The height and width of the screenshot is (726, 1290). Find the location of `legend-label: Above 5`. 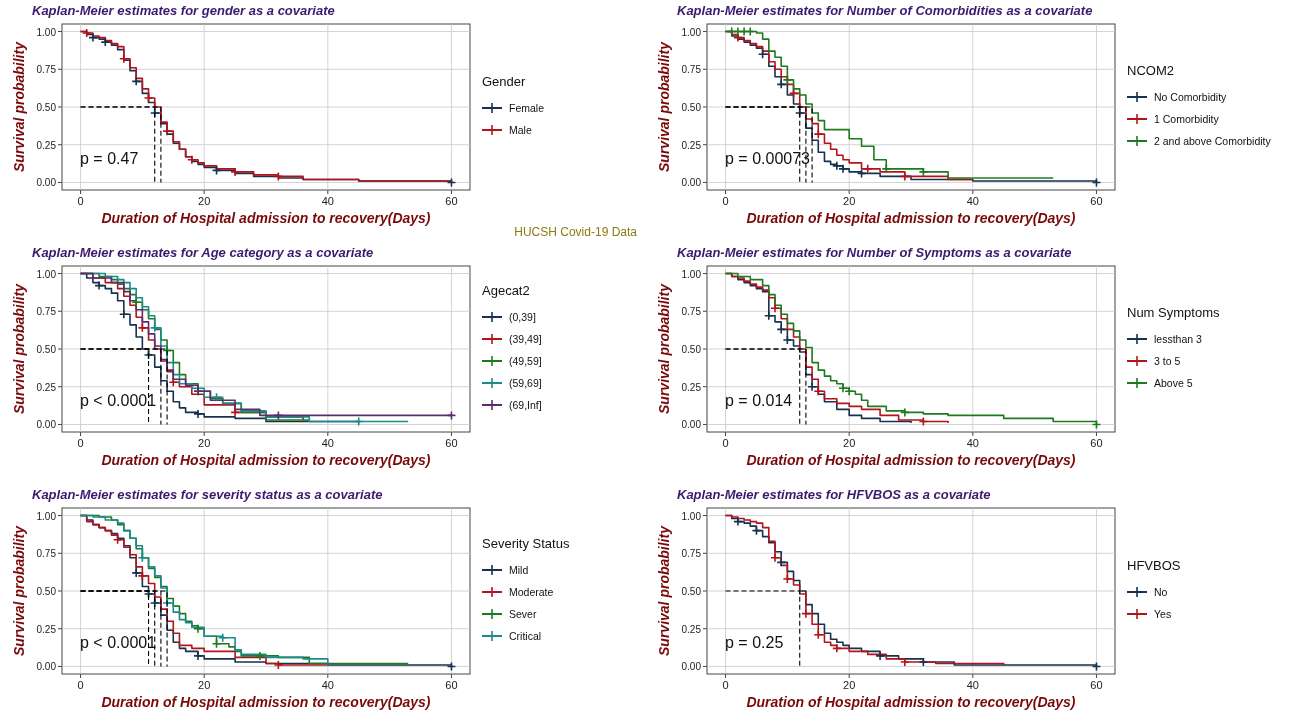

legend-label: Above 5 is located at coordinates (1173, 383).